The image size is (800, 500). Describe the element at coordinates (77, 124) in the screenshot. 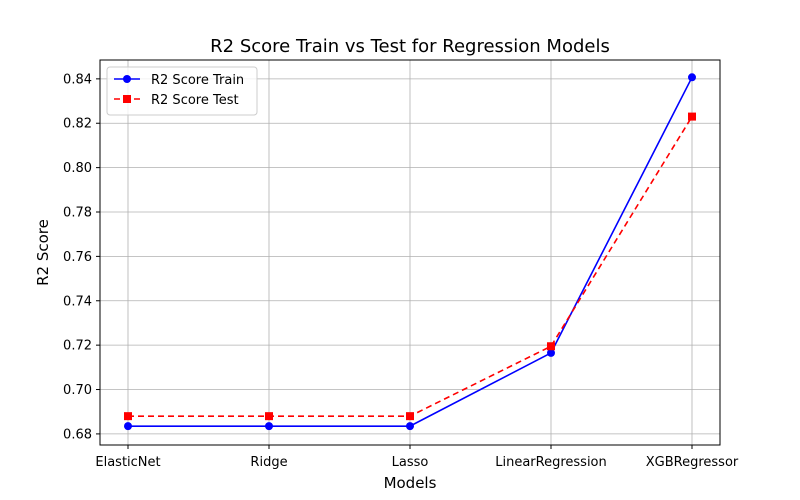

I see `y-tick-label: 0.82` at that location.